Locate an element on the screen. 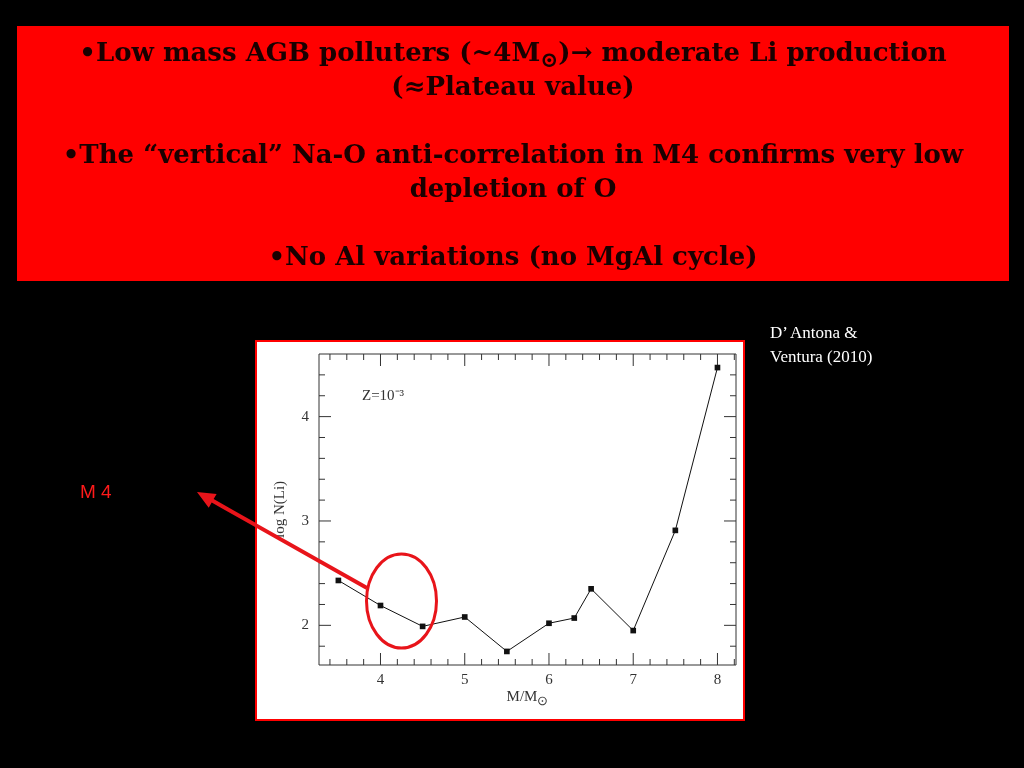  x-axis-title: M/M$_{⊙}$ is located at coordinates (527, 698).